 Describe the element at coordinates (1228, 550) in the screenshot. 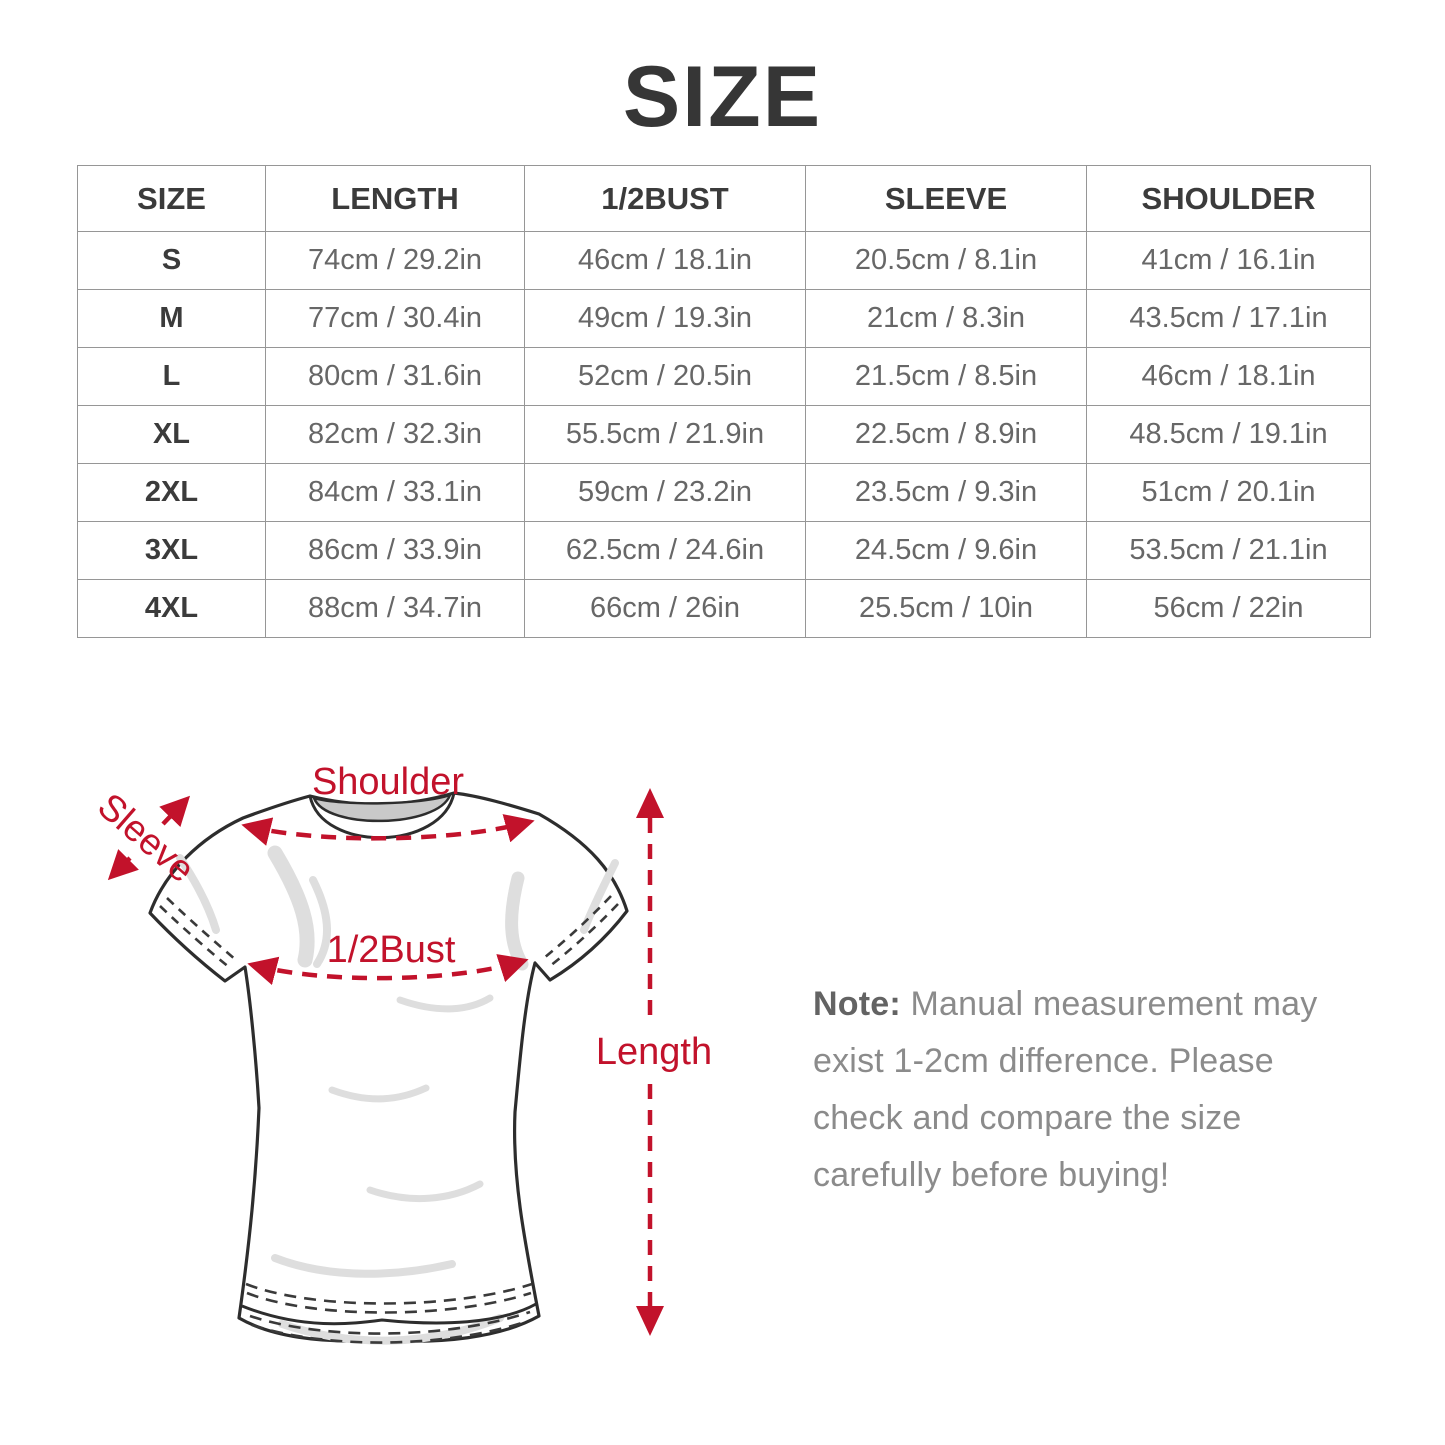

I see `measurement-cell: 53.5cm / 21.1in` at that location.